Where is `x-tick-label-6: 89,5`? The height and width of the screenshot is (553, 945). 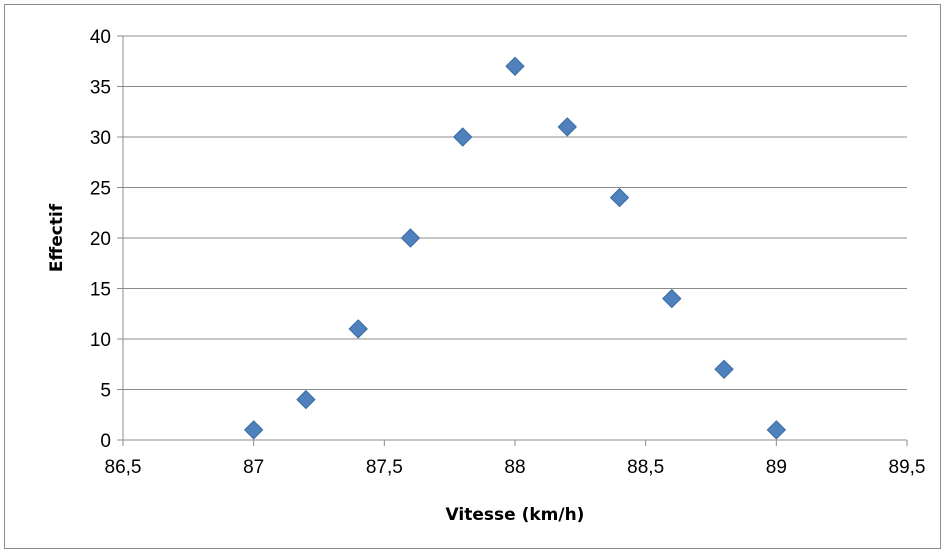 x-tick-label-6: 89,5 is located at coordinates (907, 467).